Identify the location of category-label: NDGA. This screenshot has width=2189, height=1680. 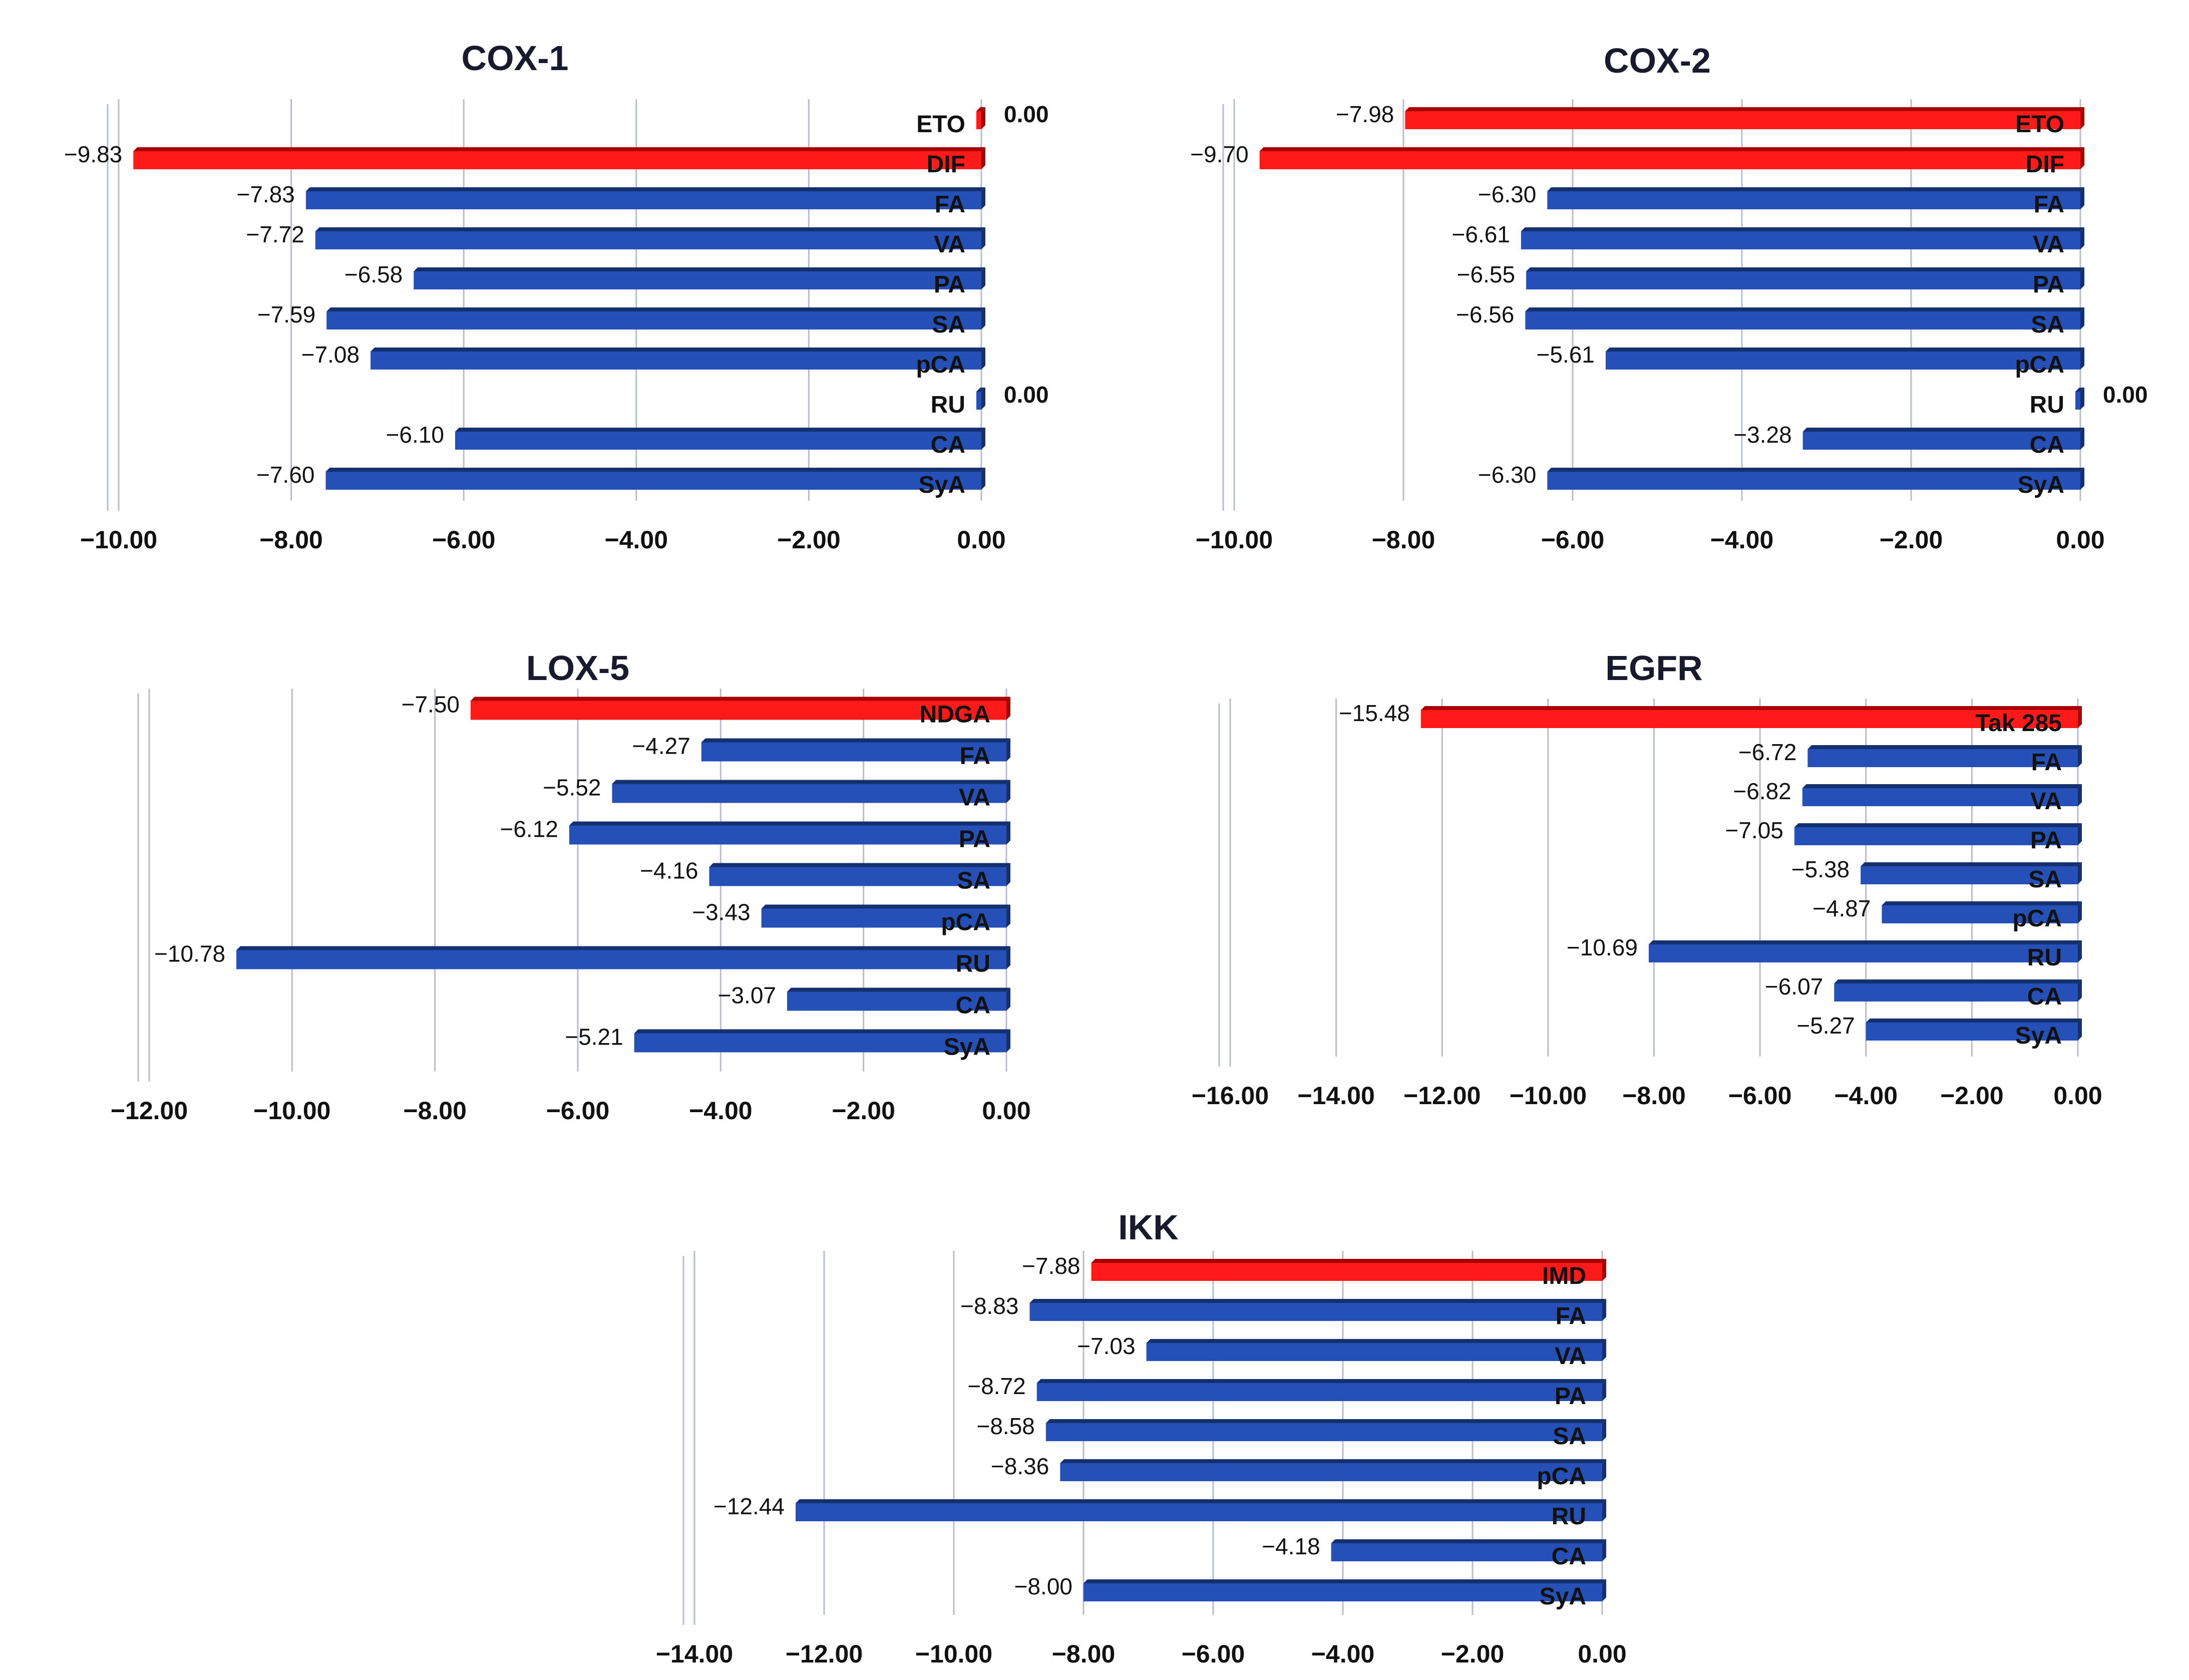
(955, 715).